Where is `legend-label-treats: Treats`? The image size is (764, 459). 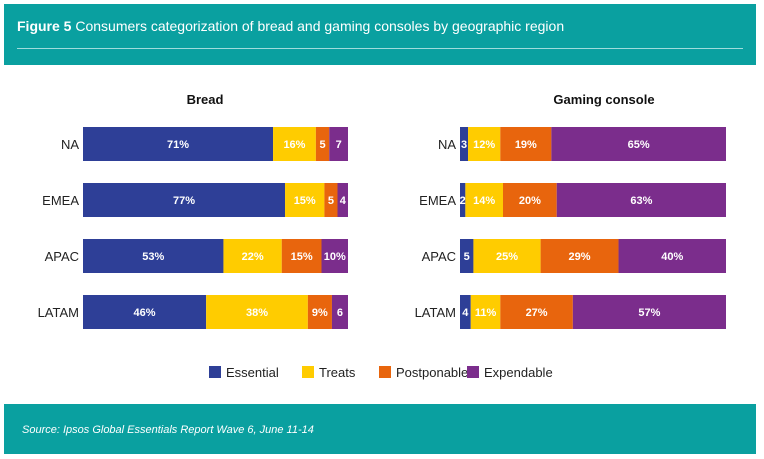 legend-label-treats: Treats is located at coordinates (337, 372).